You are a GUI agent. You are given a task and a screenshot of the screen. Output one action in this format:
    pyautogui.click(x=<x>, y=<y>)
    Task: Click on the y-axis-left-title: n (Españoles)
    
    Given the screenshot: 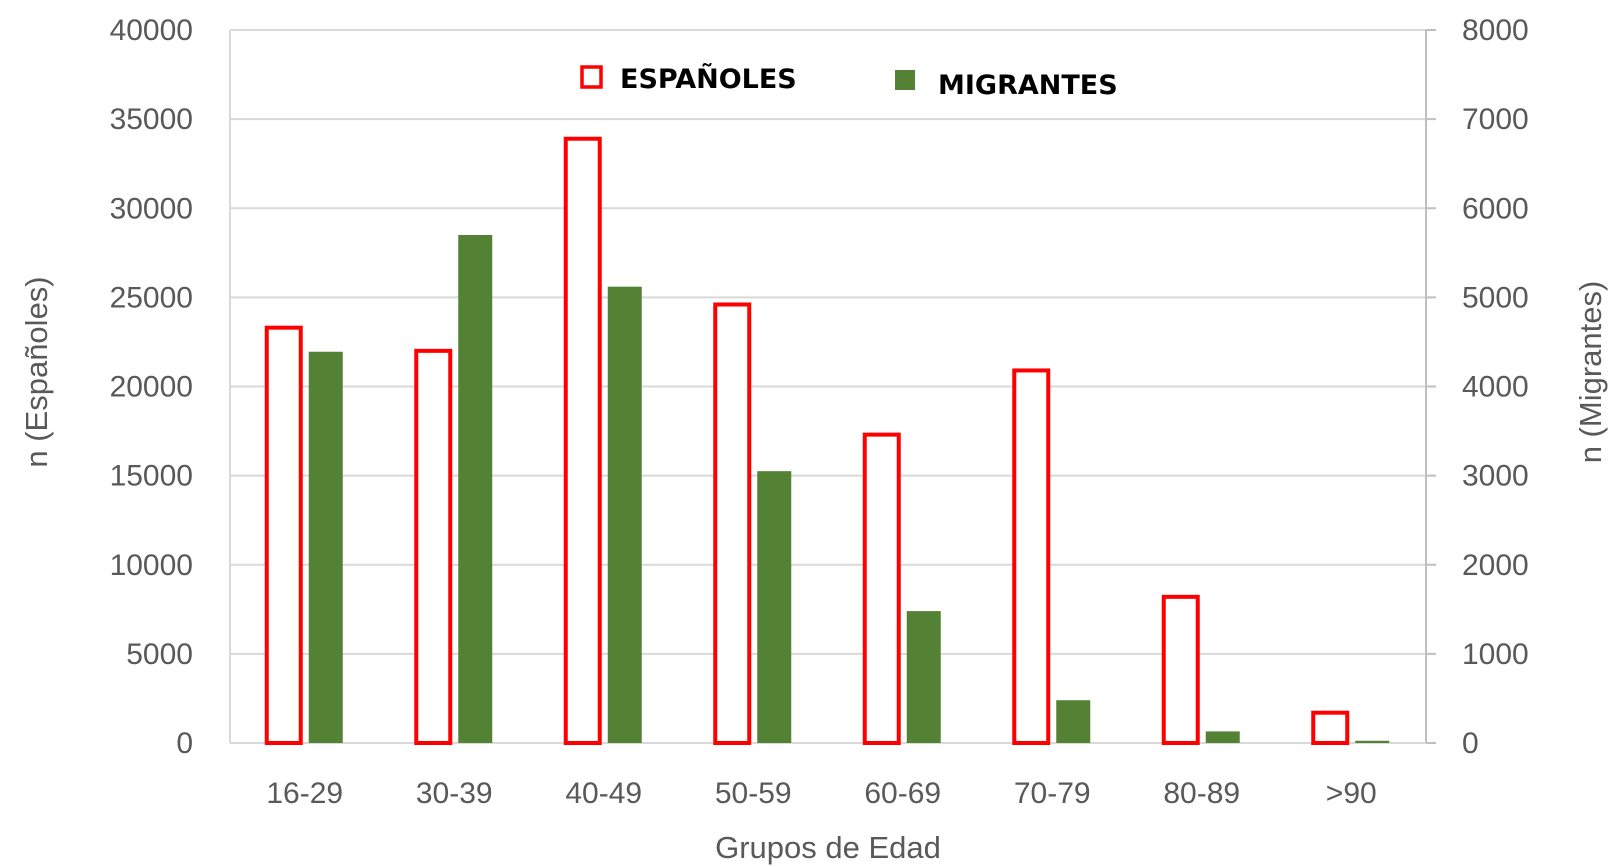 What is the action you would take?
    pyautogui.click(x=36, y=371)
    